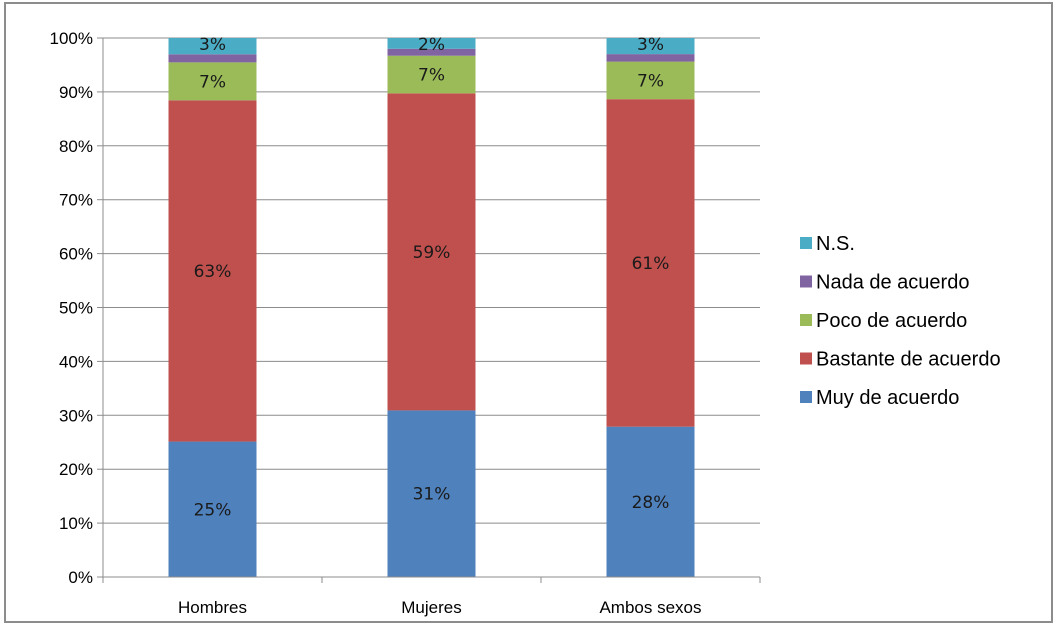  I want to click on legend-label: Muy de acuerdo, so click(887, 398).